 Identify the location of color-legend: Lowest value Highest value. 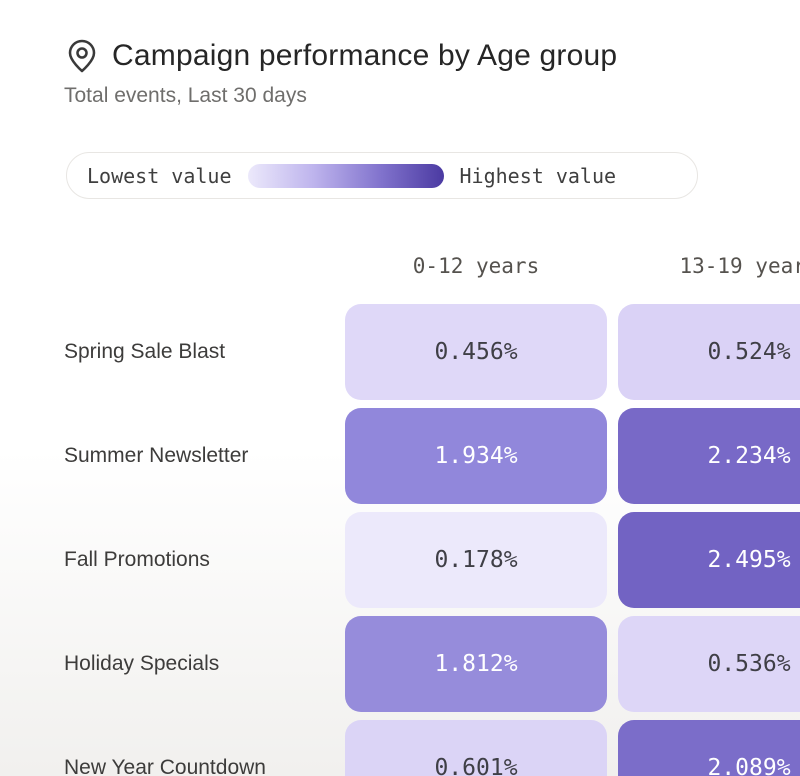
(382, 175).